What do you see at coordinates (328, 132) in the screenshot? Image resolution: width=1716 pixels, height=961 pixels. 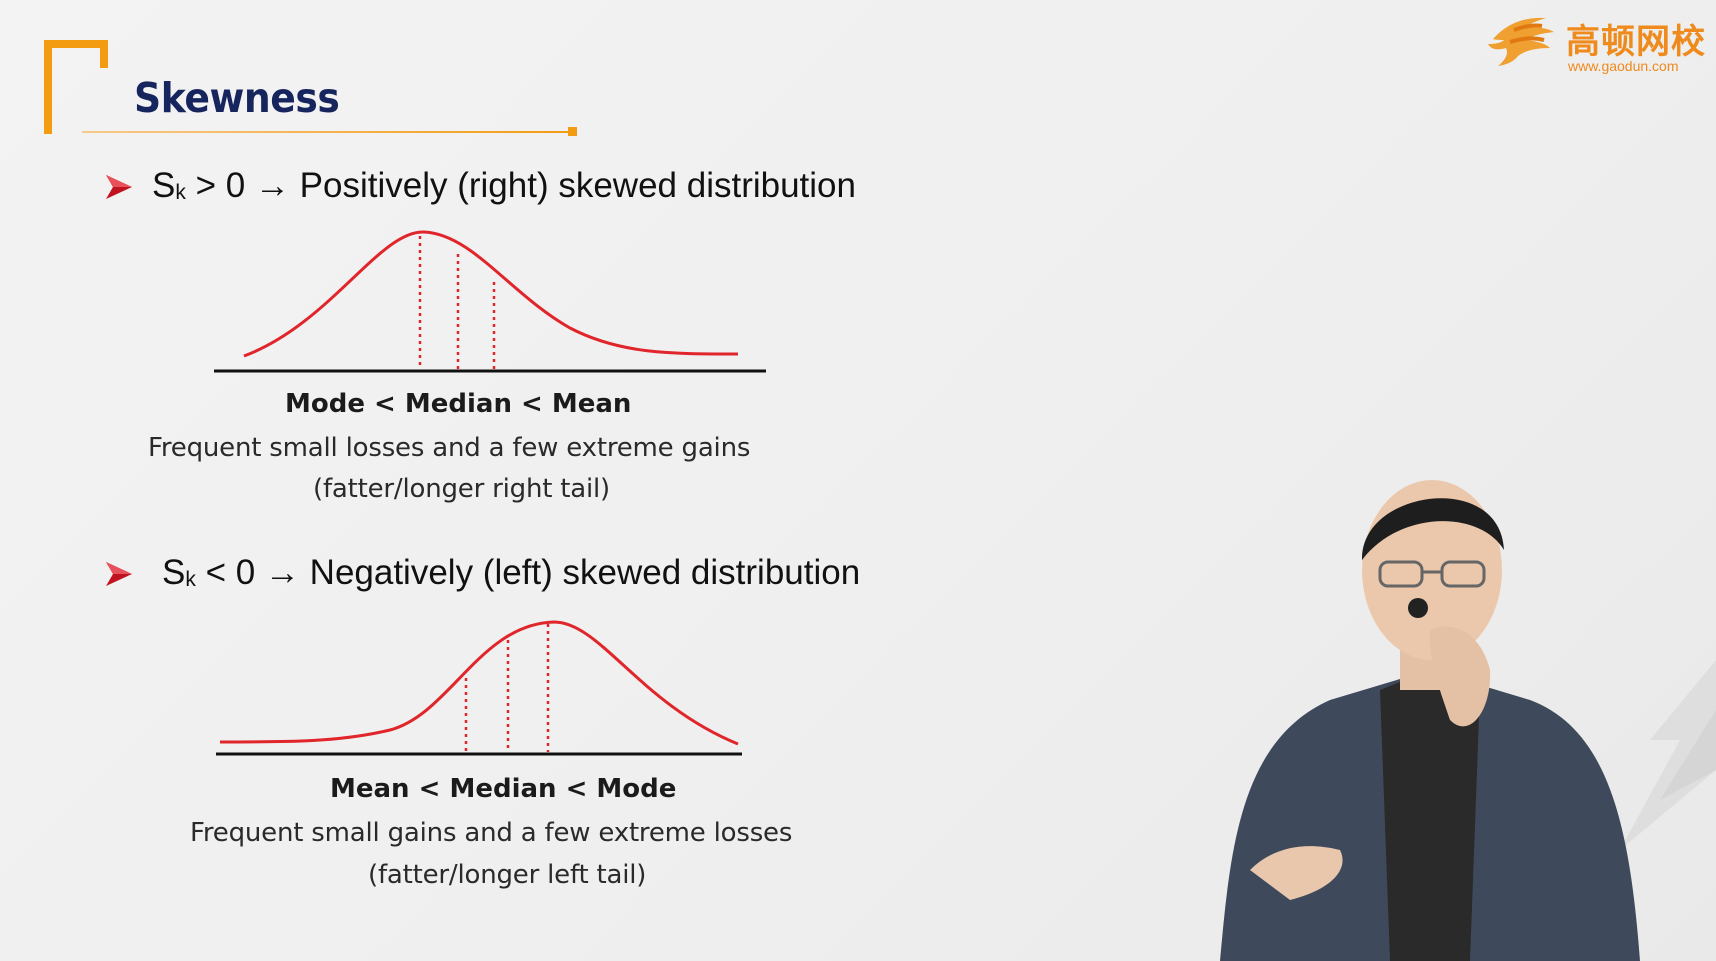 I see `title-underline` at bounding box center [328, 132].